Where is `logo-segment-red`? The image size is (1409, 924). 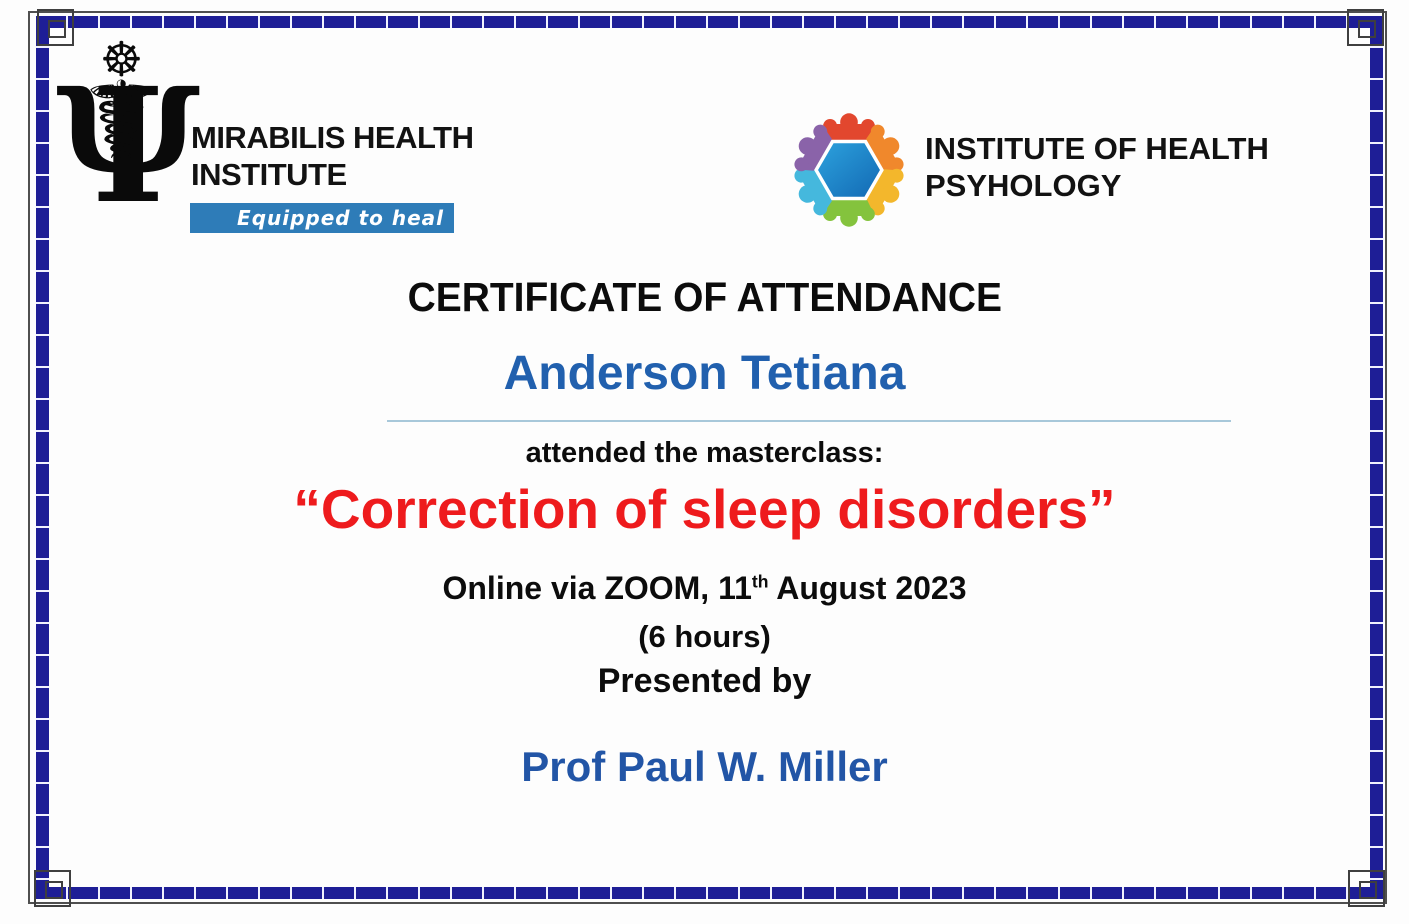 logo-segment-red is located at coordinates (849, 126).